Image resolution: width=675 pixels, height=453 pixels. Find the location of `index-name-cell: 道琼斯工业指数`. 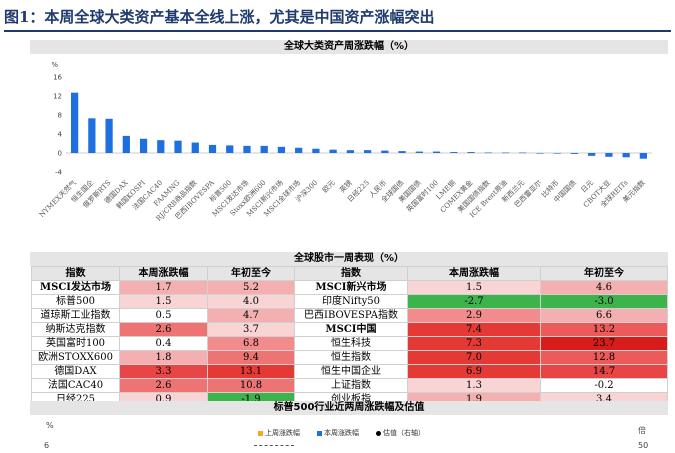

index-name-cell: 道琼斯工业指数 is located at coordinates (75, 315).